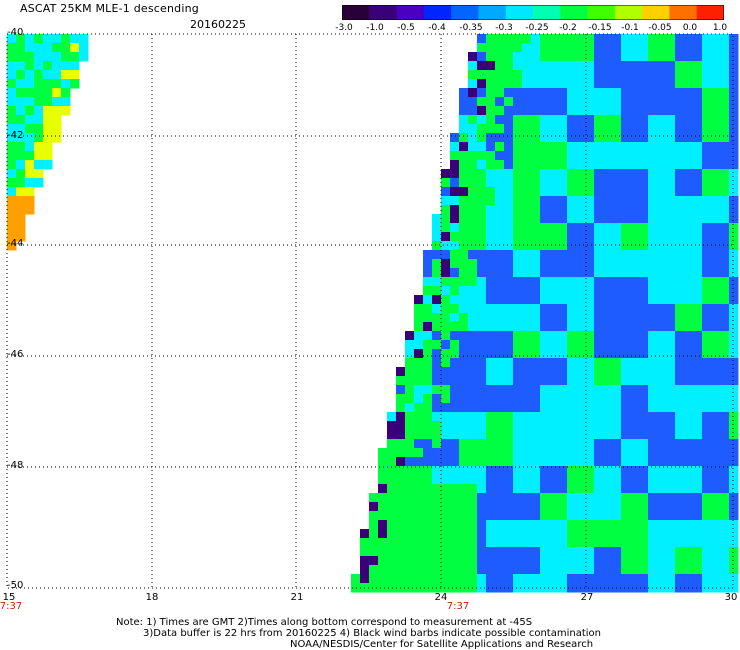 The width and height of the screenshot is (740, 650). What do you see at coordinates (218, 24) in the screenshot?
I see `map-date: 20160225` at bounding box center [218, 24].